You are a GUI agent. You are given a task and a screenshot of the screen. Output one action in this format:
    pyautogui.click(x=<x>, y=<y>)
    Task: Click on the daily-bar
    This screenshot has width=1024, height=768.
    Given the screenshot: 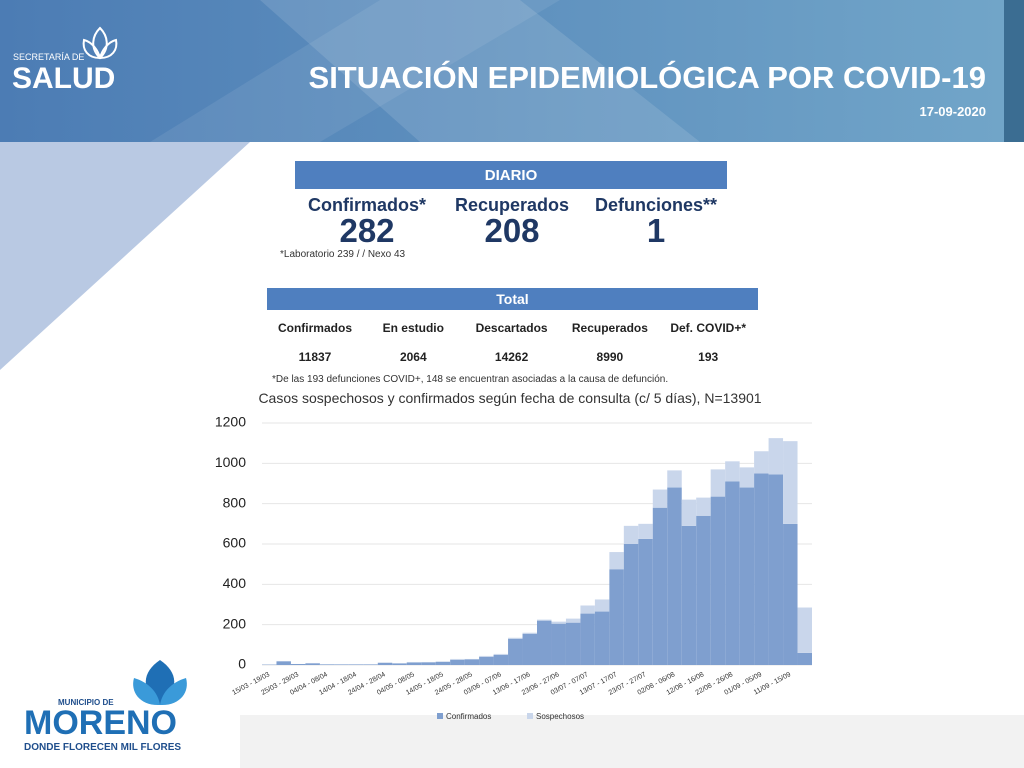 What is the action you would take?
    pyautogui.click(x=511, y=175)
    